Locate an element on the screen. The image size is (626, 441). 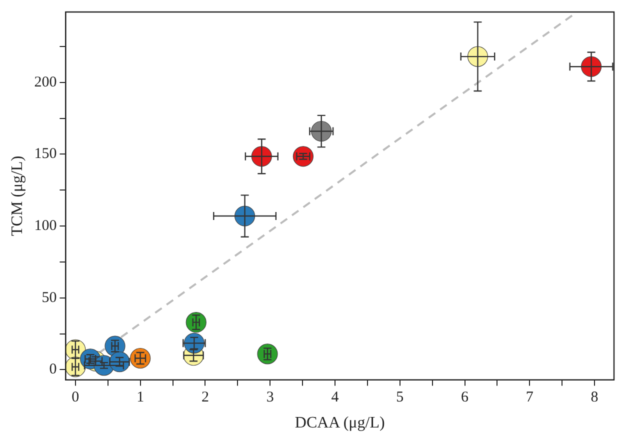
x-tick-label: 8 is located at coordinates (594, 398).